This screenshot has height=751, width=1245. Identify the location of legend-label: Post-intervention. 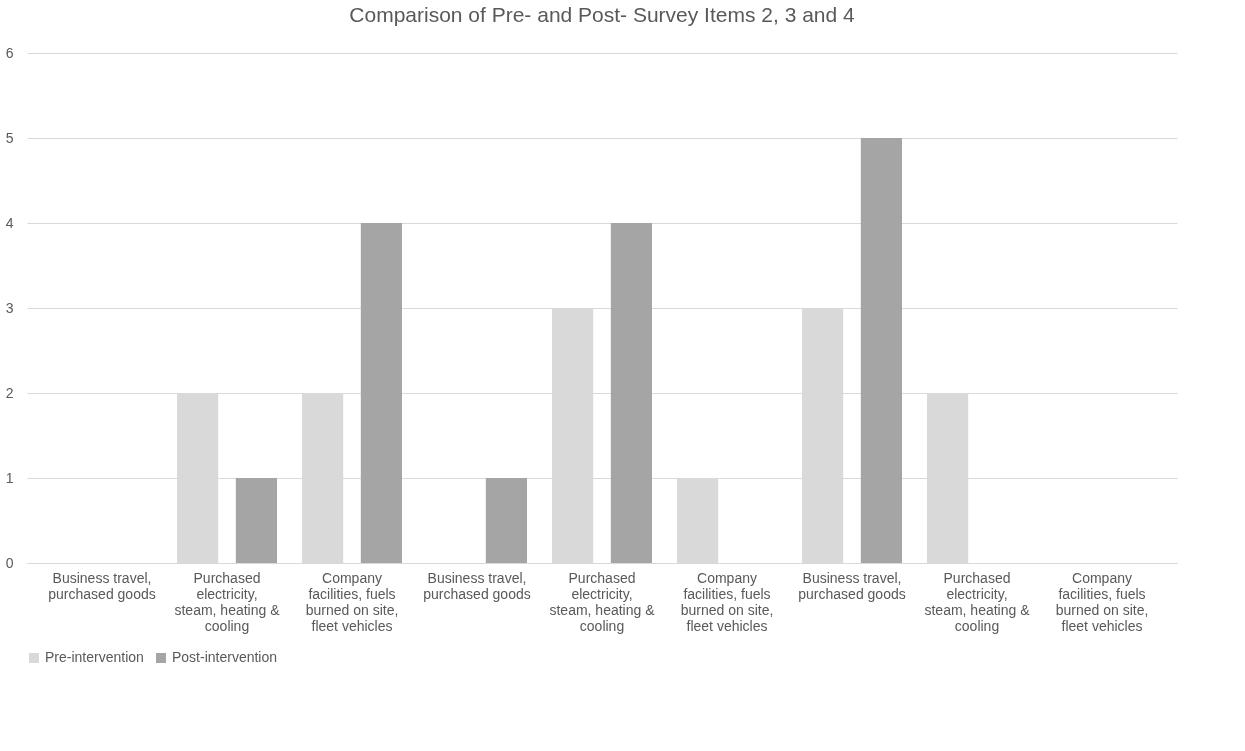
(225, 657).